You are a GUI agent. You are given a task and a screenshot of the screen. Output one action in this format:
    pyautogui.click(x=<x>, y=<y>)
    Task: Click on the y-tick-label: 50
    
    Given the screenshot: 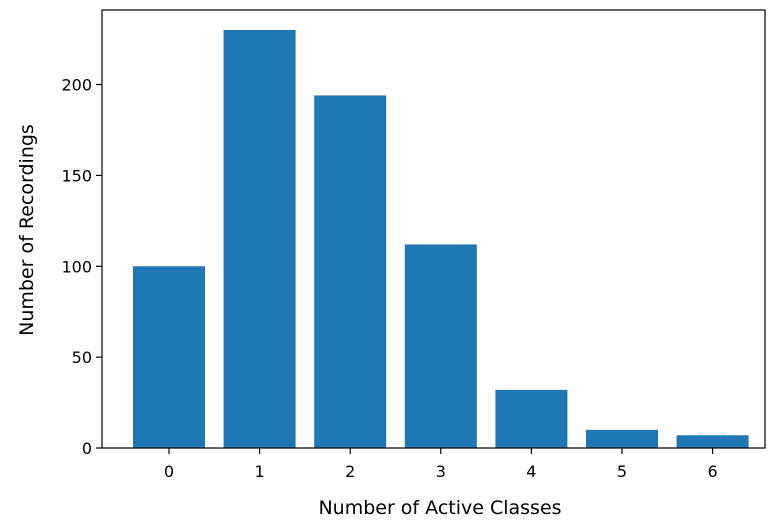 What is the action you would take?
    pyautogui.click(x=82, y=357)
    